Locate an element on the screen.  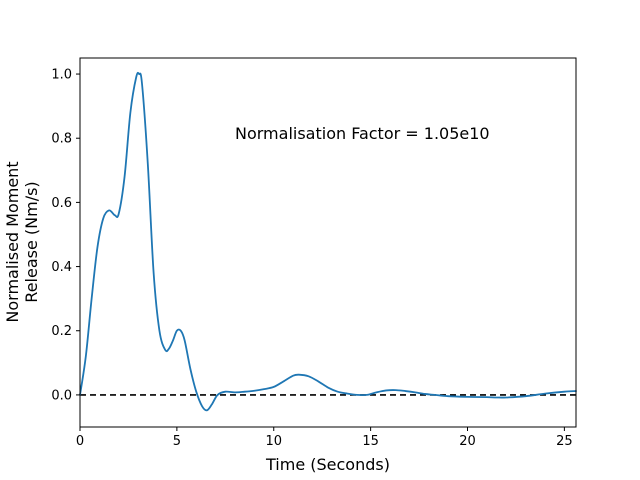
x-tick-label: 10 is located at coordinates (273, 441).